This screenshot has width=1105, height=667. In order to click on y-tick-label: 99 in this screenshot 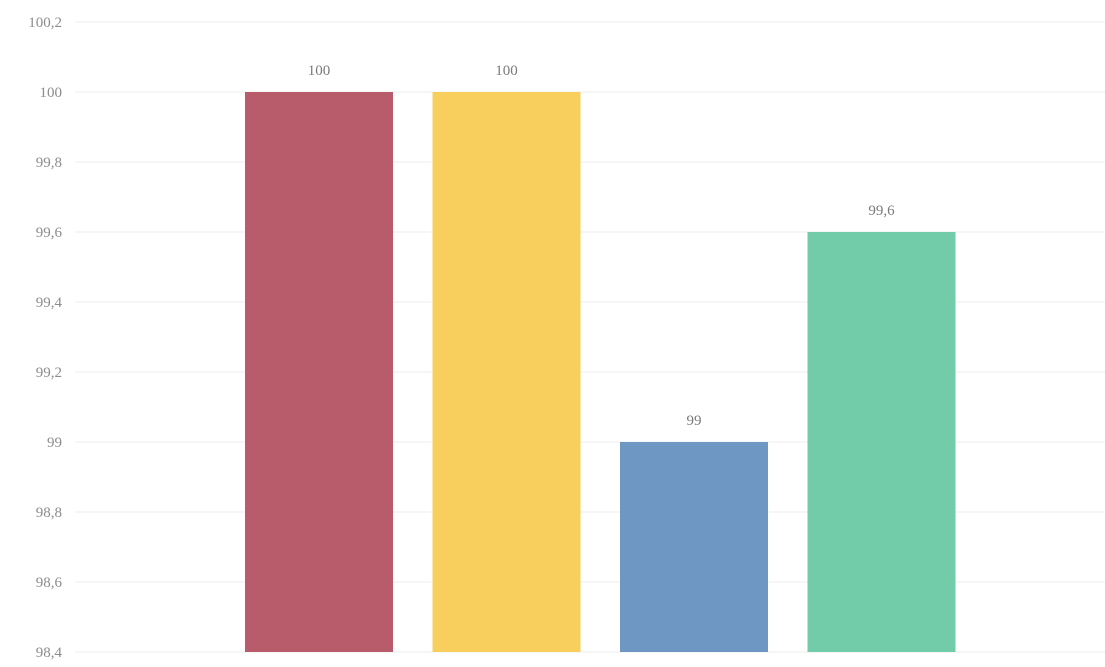, I will do `click(54, 443)`.